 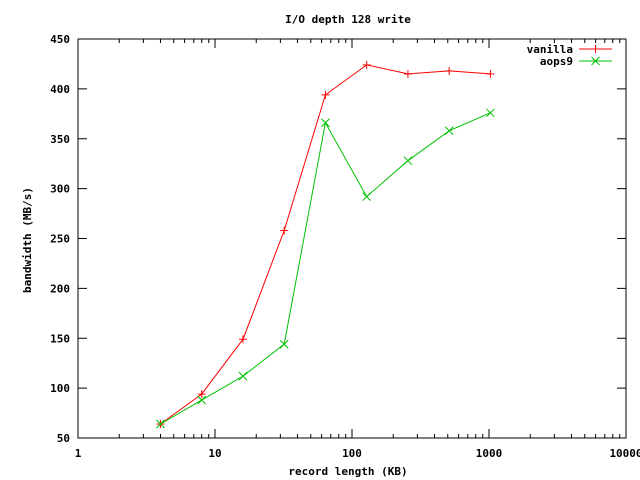 I want to click on y-tick-label: 450, so click(x=60, y=39).